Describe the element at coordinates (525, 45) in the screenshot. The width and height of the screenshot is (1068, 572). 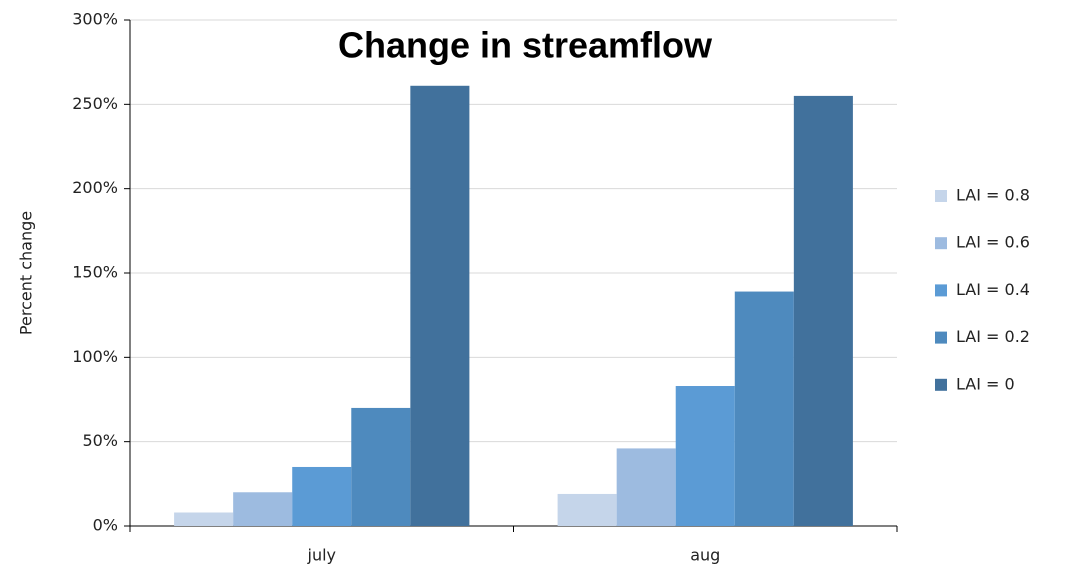
I see `chart-title: Change in streamflow` at that location.